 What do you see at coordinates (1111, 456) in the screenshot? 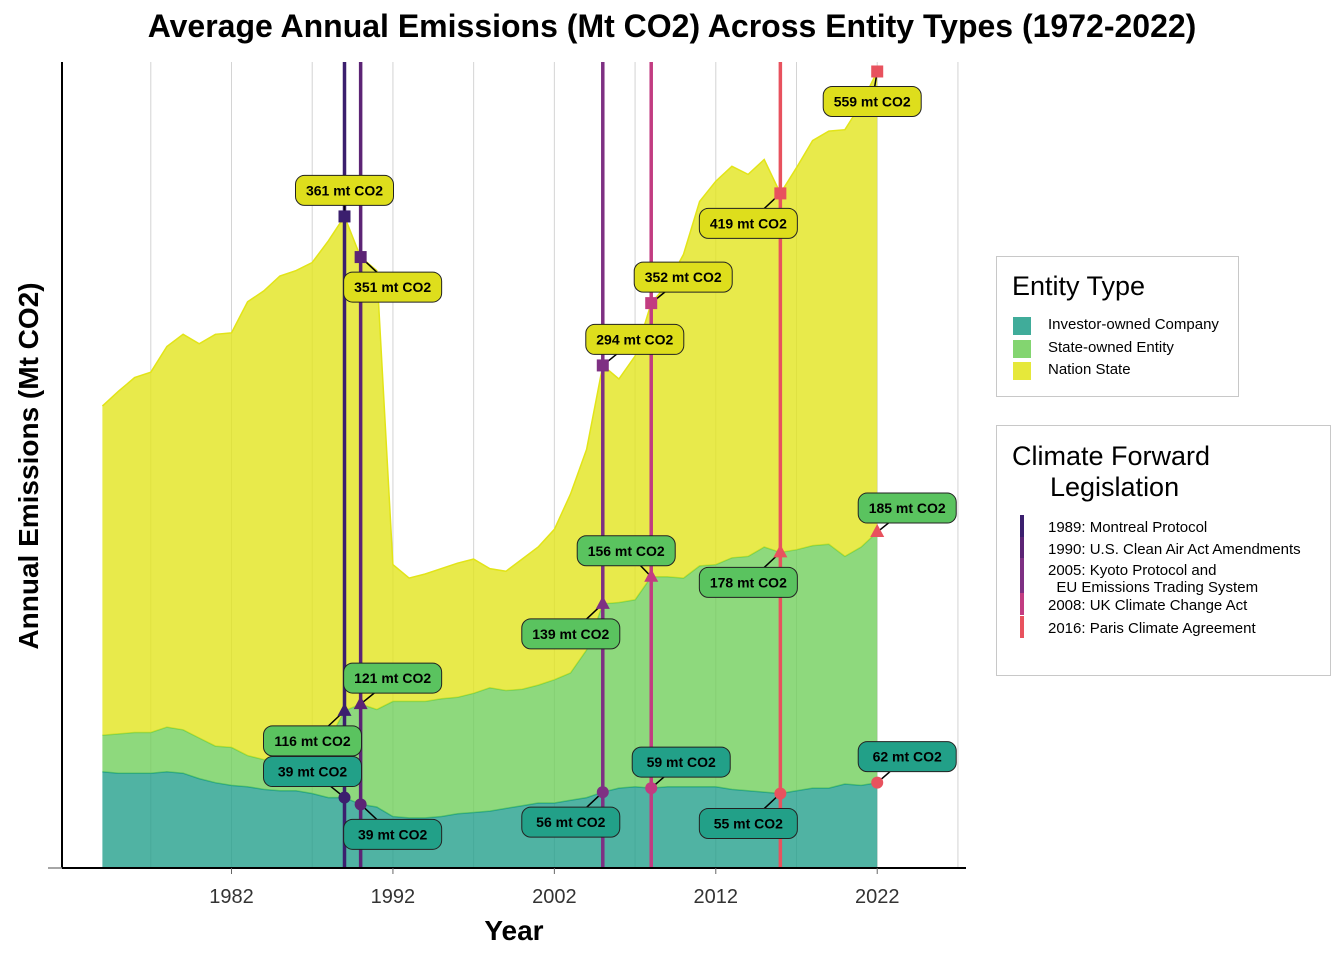
I see `legend-legislation-title-line1: Climate Forward` at bounding box center [1111, 456].